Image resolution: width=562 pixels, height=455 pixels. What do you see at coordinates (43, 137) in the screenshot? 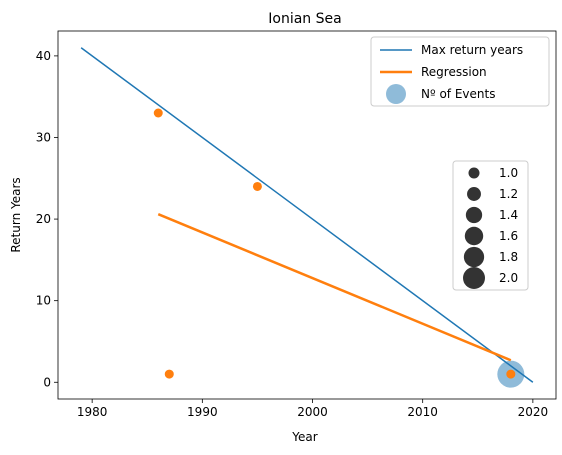
I see `y-tick-label: 30` at bounding box center [43, 137].